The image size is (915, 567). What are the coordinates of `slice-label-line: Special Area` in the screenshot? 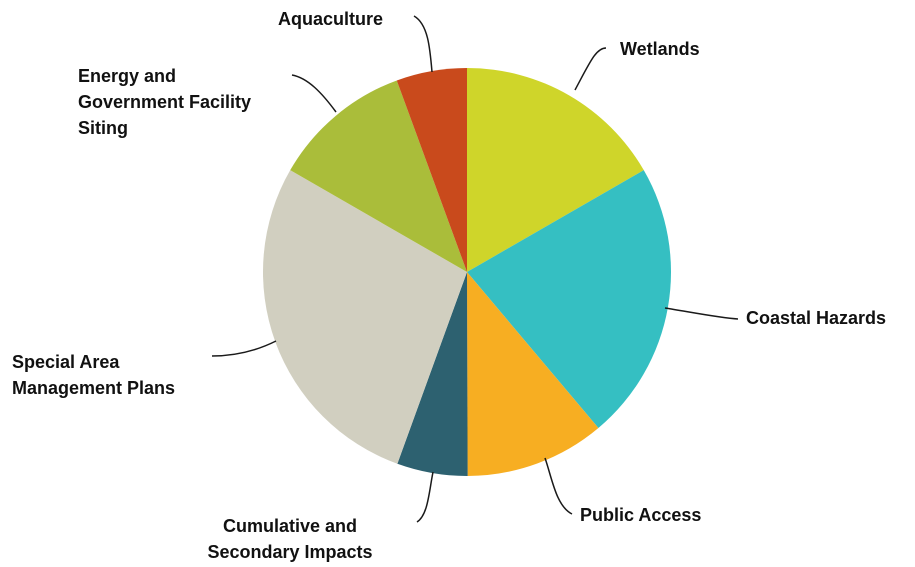 It's located at (66, 362).